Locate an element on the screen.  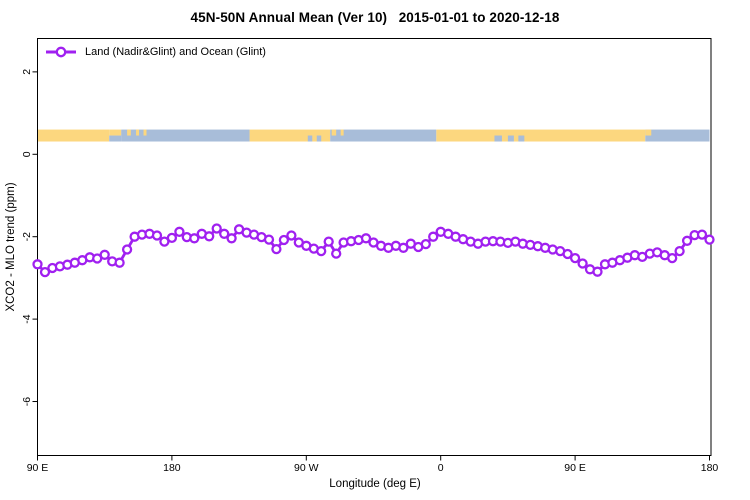
y-axis-title: XCO2 - MLO trend (ppm) is located at coordinates (11, 247).